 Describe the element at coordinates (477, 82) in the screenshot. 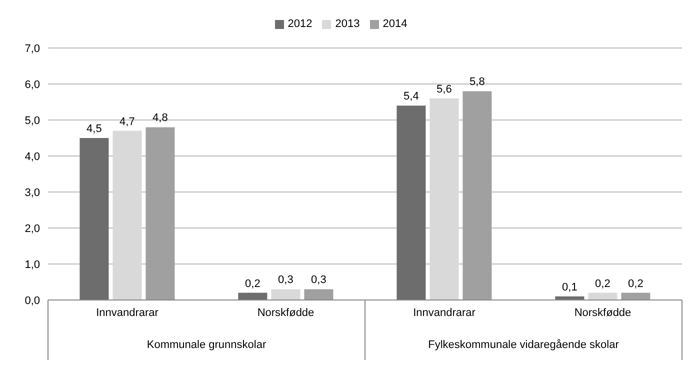

I see `data-label: 5,8` at that location.